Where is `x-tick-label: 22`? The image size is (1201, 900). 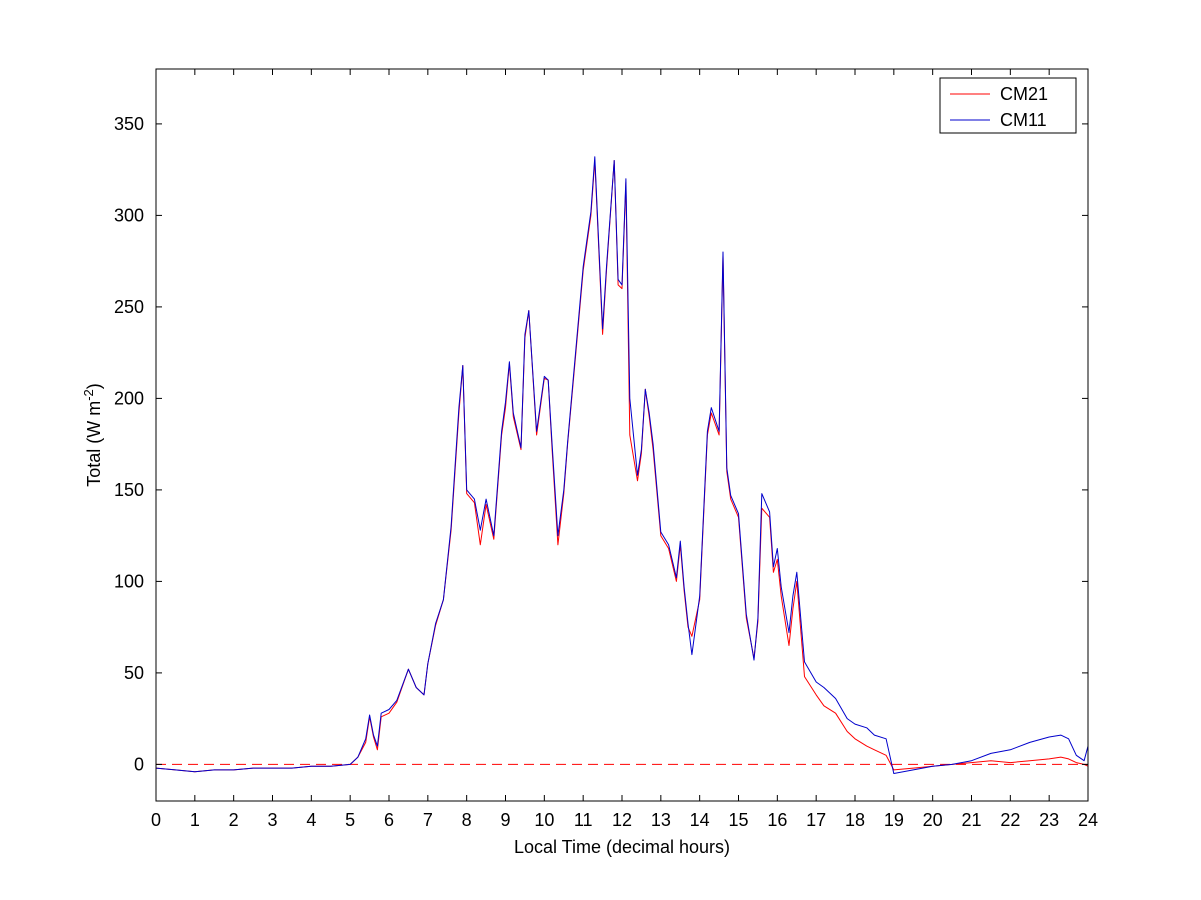 x-tick-label: 22 is located at coordinates (1010, 820).